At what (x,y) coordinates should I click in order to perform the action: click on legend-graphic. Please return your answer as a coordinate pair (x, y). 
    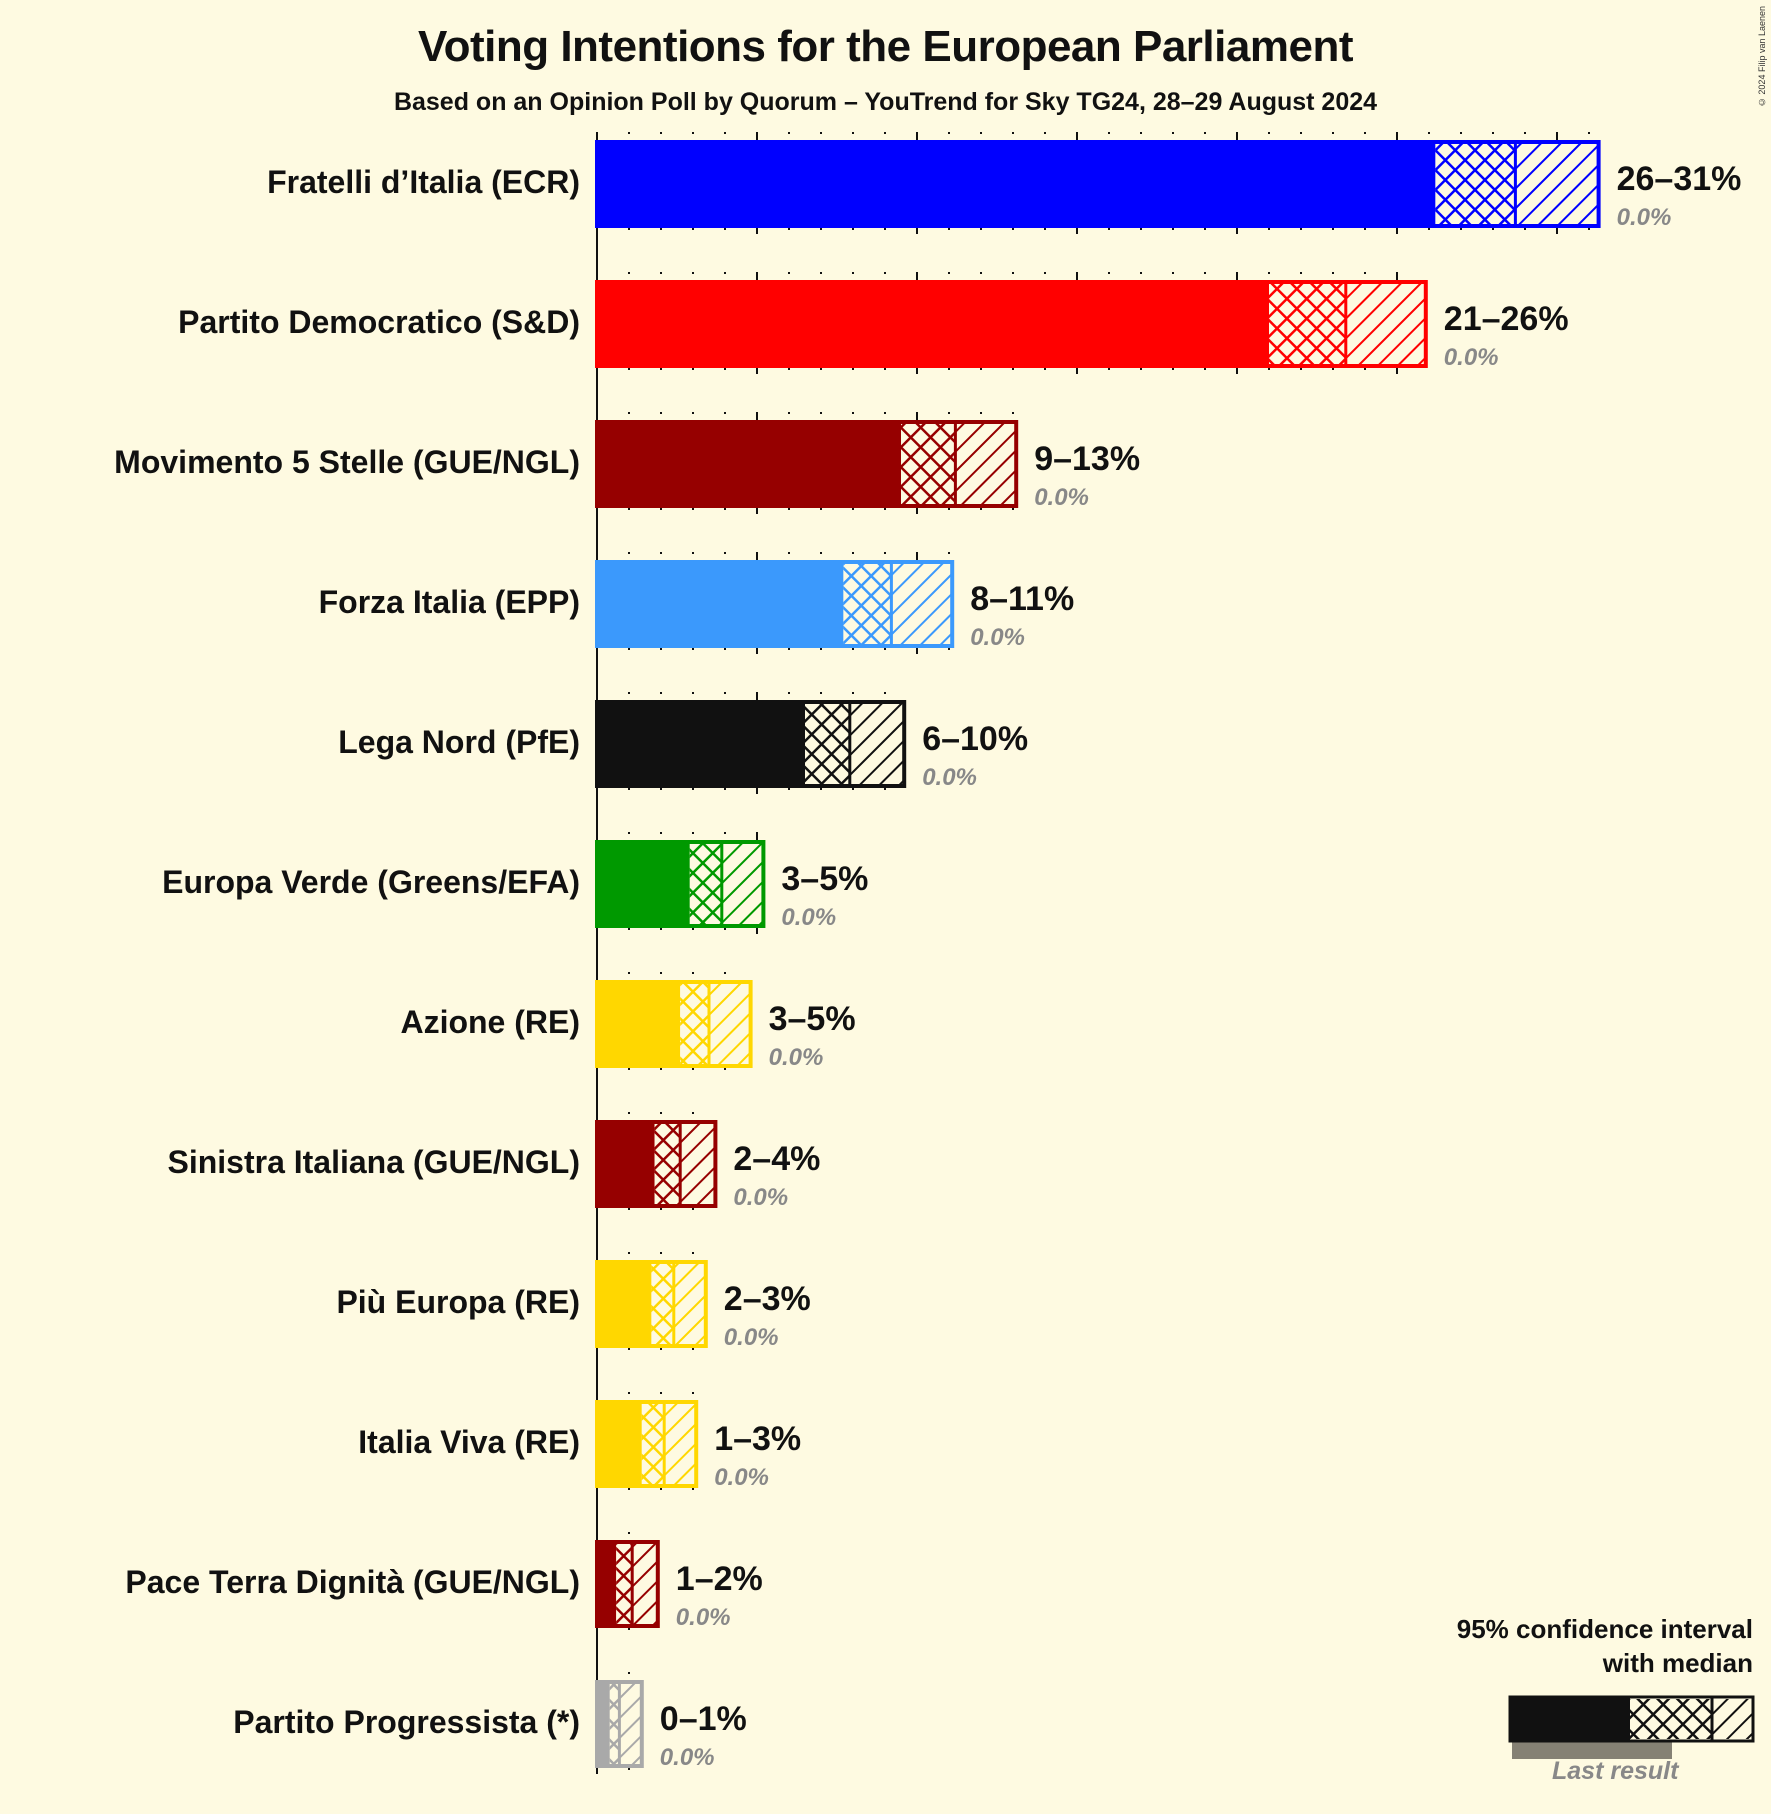
    Looking at the image, I should click on (1631, 1727).